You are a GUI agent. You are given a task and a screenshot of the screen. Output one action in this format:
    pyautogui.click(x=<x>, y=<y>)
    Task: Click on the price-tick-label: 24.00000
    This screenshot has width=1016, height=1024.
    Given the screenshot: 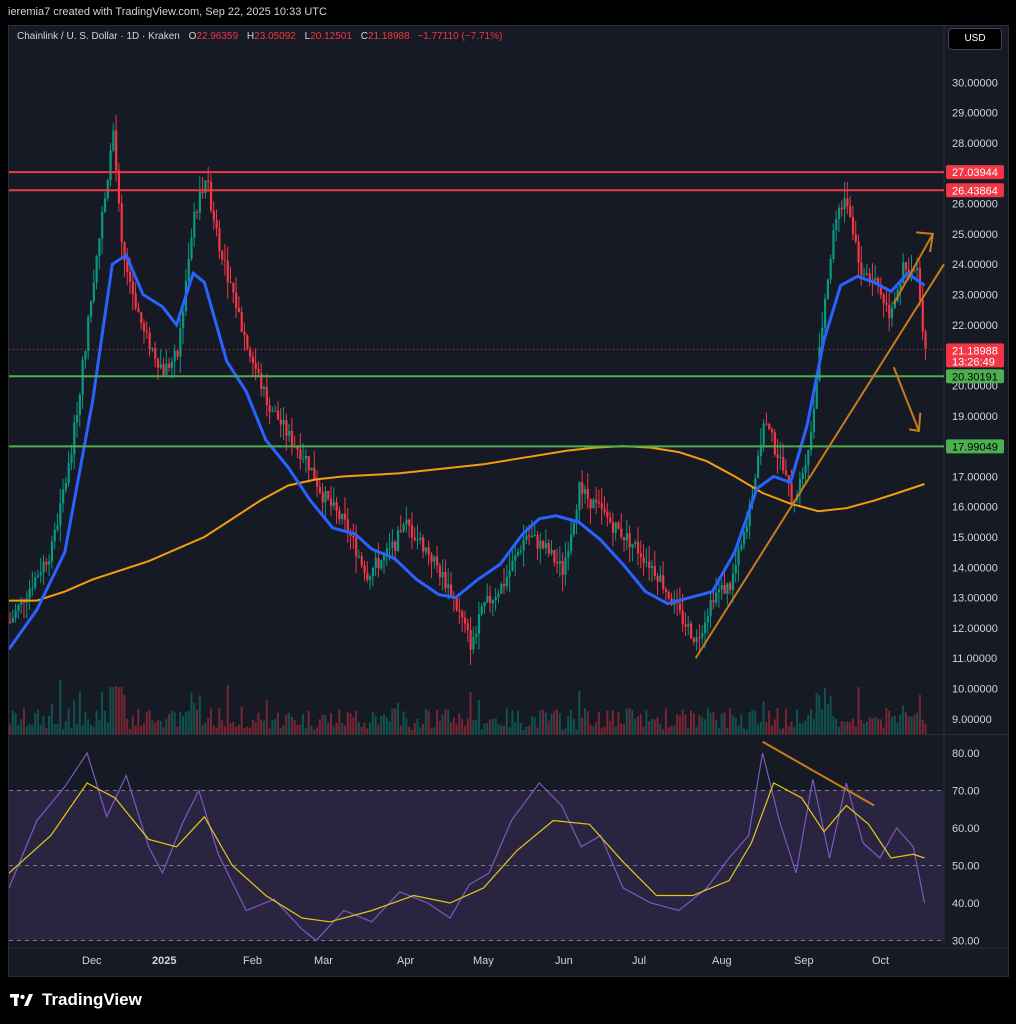 What is the action you would take?
    pyautogui.click(x=975, y=265)
    